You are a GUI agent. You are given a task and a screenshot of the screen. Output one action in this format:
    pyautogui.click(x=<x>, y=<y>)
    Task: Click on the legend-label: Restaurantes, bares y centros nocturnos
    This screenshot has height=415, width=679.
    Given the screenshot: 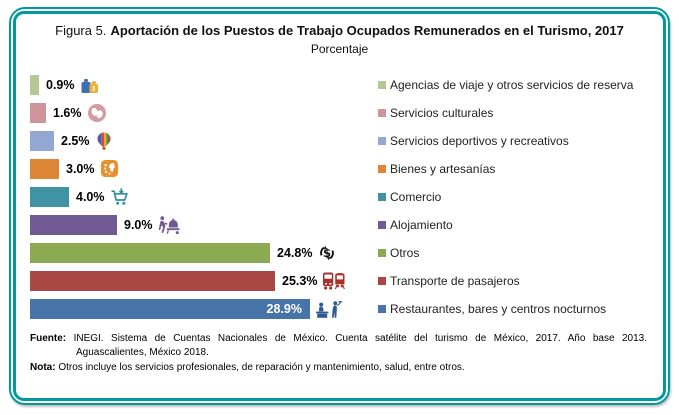 What is the action you would take?
    pyautogui.click(x=498, y=308)
    